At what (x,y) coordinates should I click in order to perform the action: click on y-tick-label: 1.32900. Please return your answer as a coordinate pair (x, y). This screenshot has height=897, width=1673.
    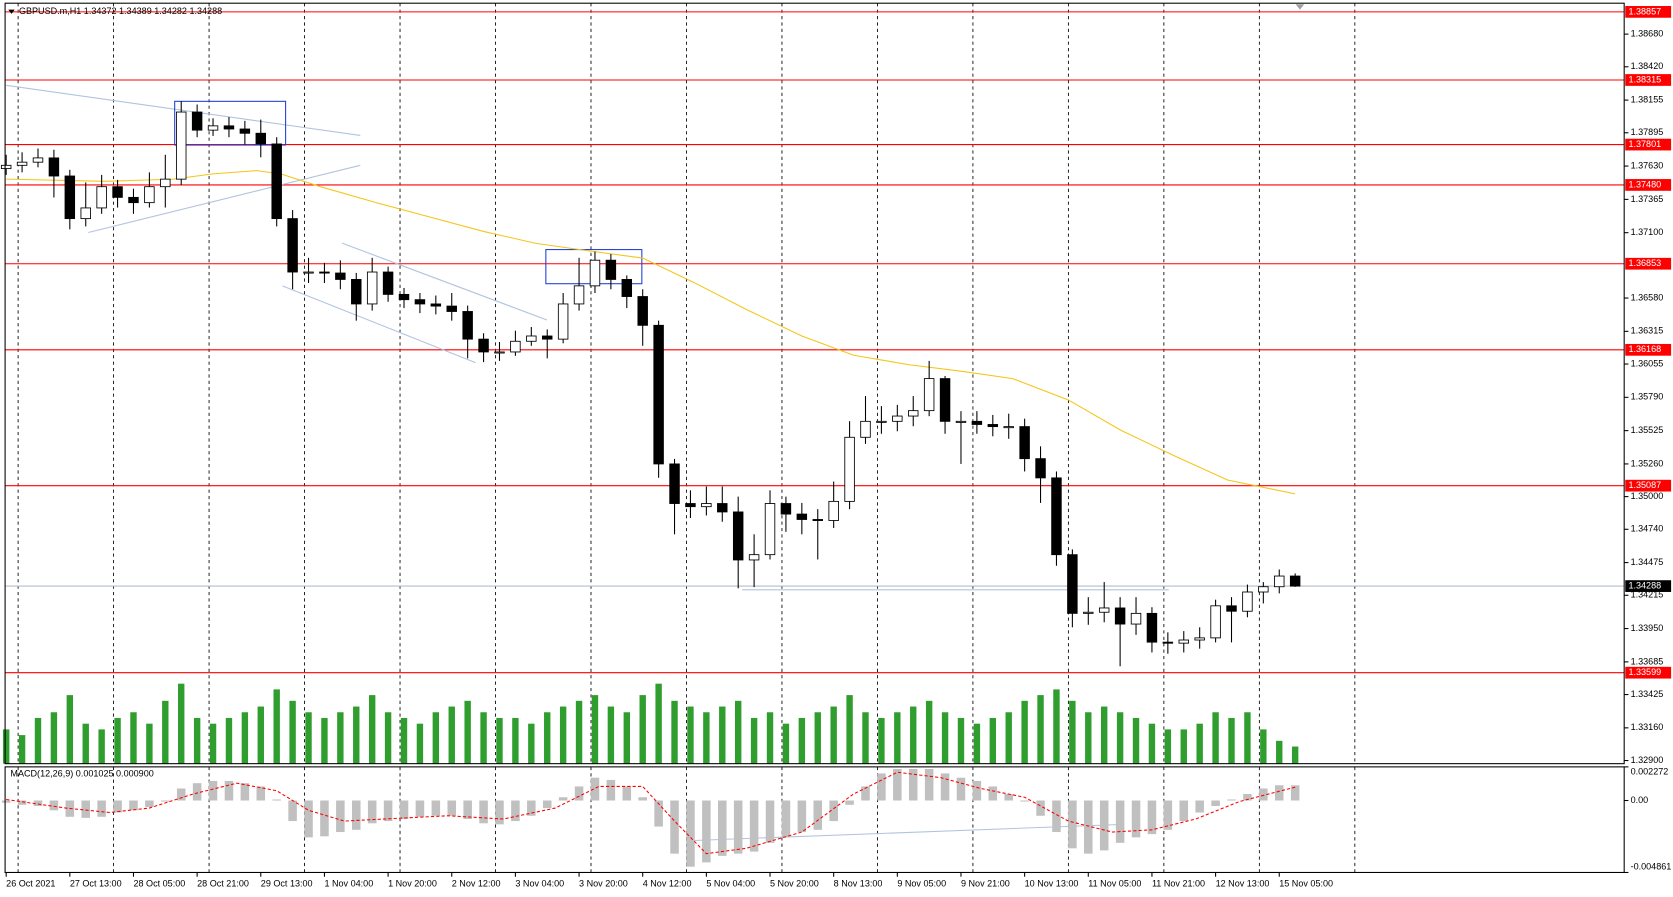
    Looking at the image, I should click on (1647, 760).